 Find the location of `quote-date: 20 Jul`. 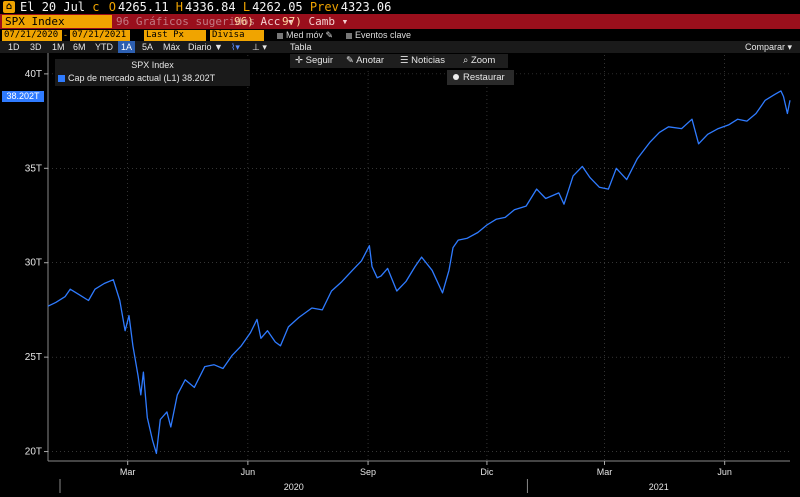

quote-date: 20 Jul is located at coordinates (63, 7).